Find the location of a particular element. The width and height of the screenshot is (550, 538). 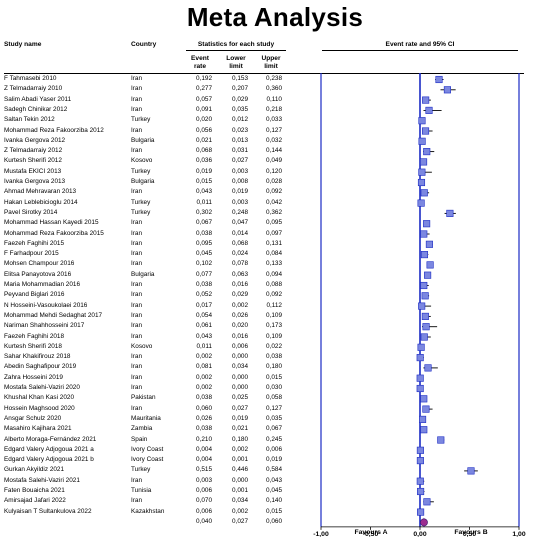

study-lower-limit: 0,016 is located at coordinates (240, 284).